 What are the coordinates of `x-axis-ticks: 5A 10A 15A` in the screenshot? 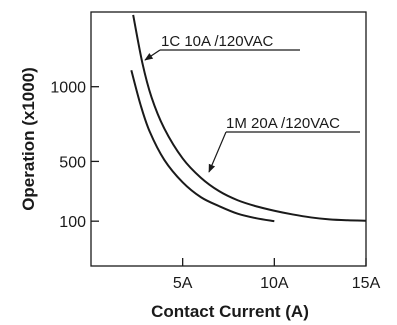 It's located at (277, 275).